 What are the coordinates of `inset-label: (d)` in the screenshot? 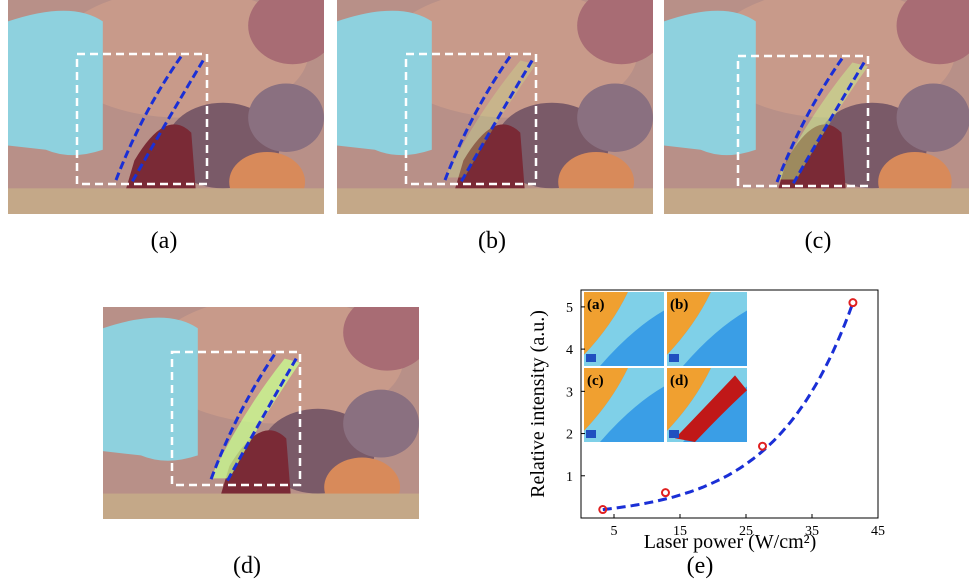 It's located at (679, 381).